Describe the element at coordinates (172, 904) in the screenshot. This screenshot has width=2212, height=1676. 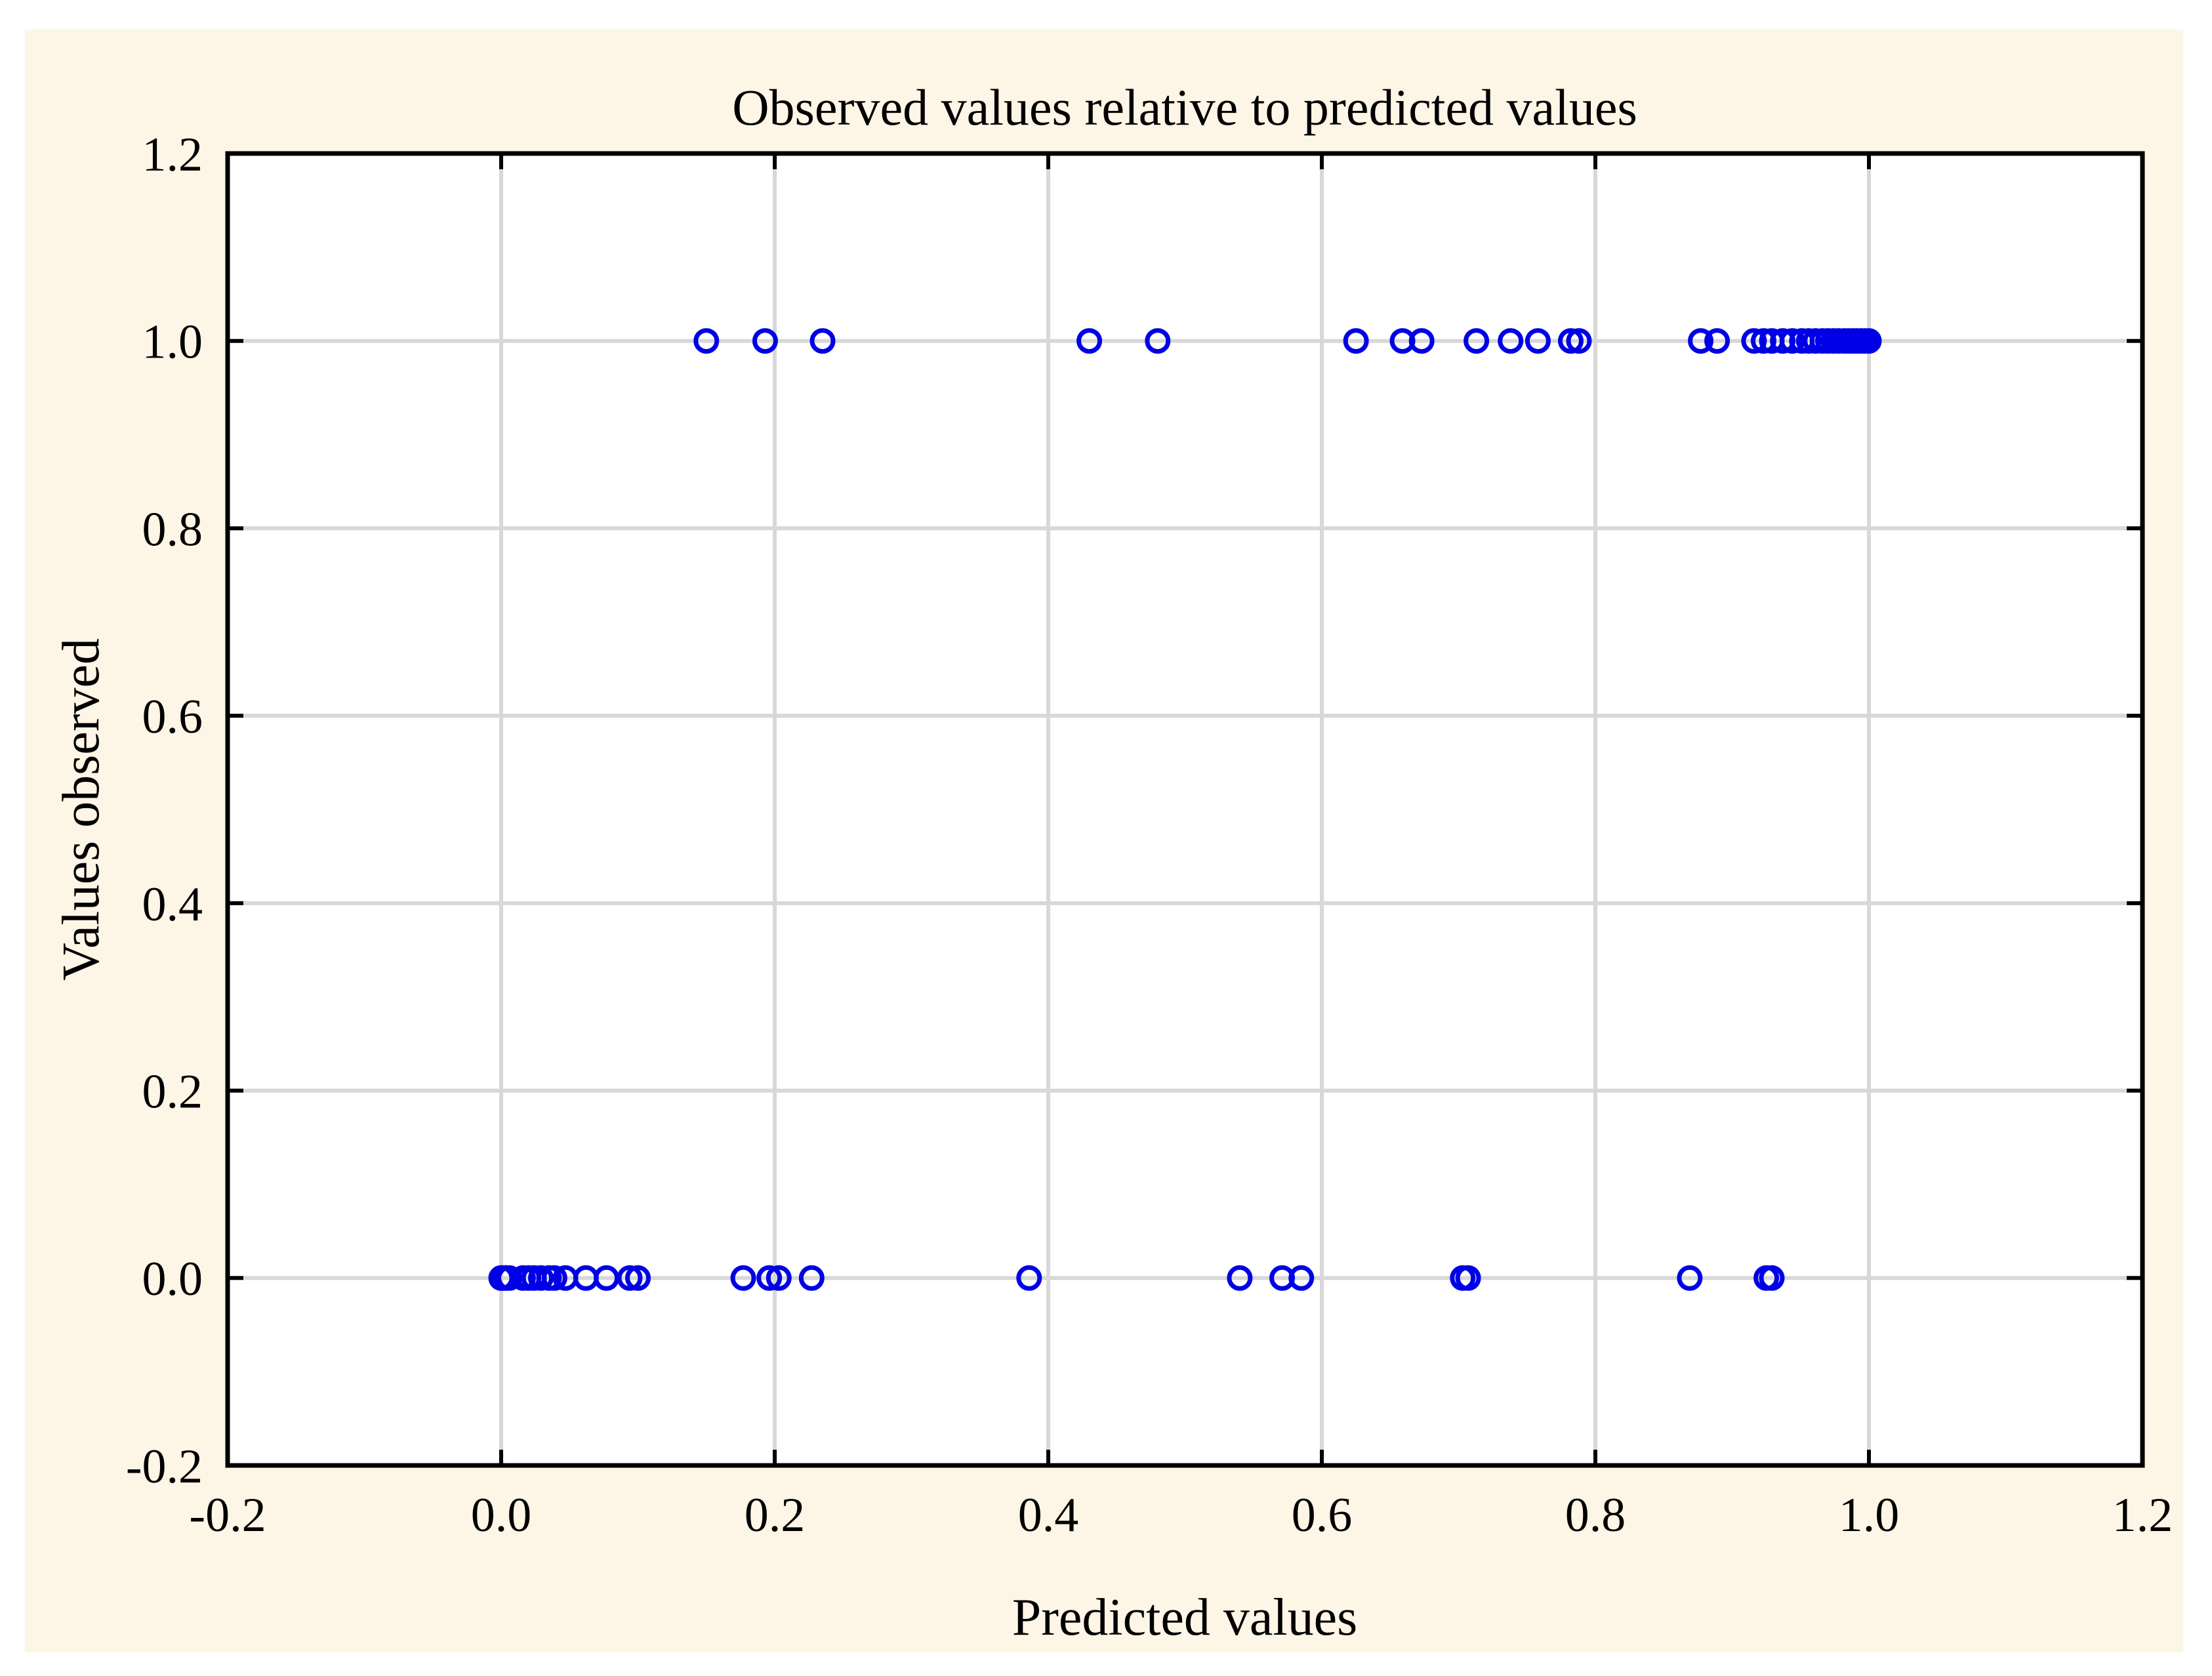
I see `y-tick-label: 0.4` at that location.